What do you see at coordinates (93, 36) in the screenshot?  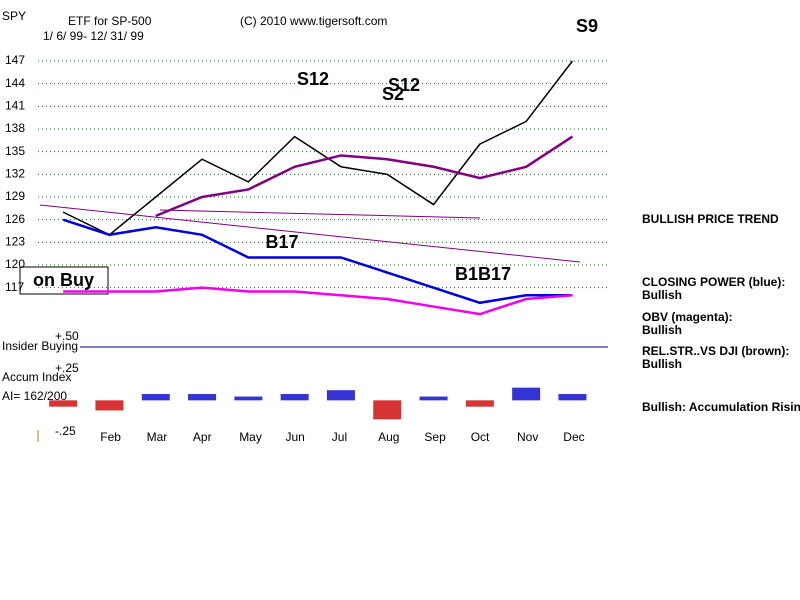 I see `date-range: 1/ 6/ 99- 12/ 31/ 99` at bounding box center [93, 36].